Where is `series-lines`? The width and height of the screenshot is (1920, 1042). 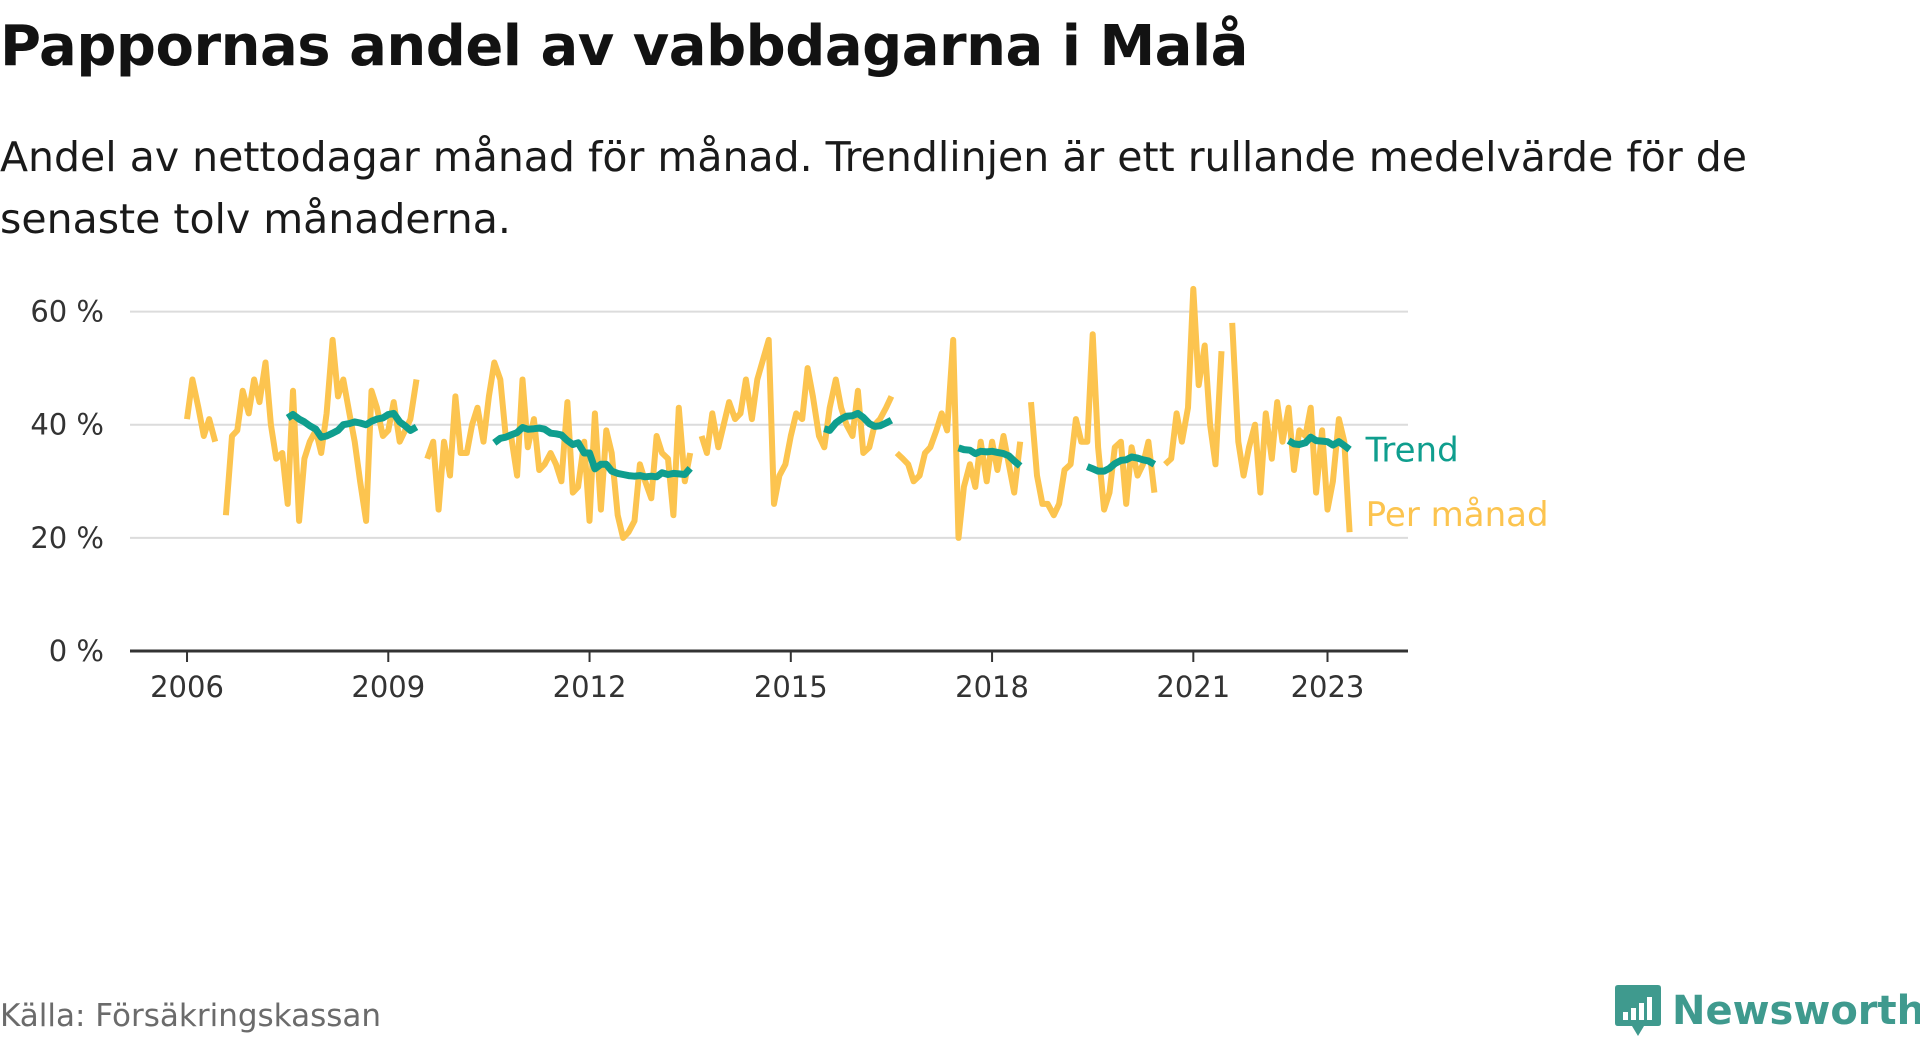
series-lines is located at coordinates (768, 413).